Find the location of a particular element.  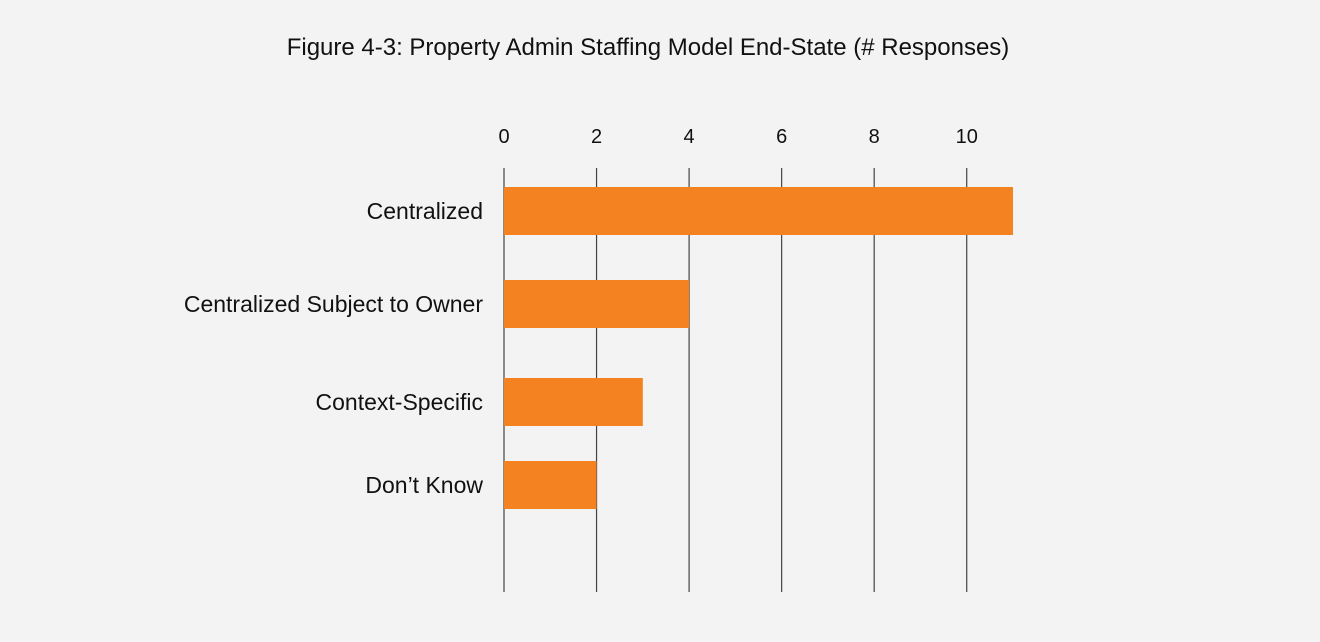

x-tick-label-4: 4 is located at coordinates (689, 137).